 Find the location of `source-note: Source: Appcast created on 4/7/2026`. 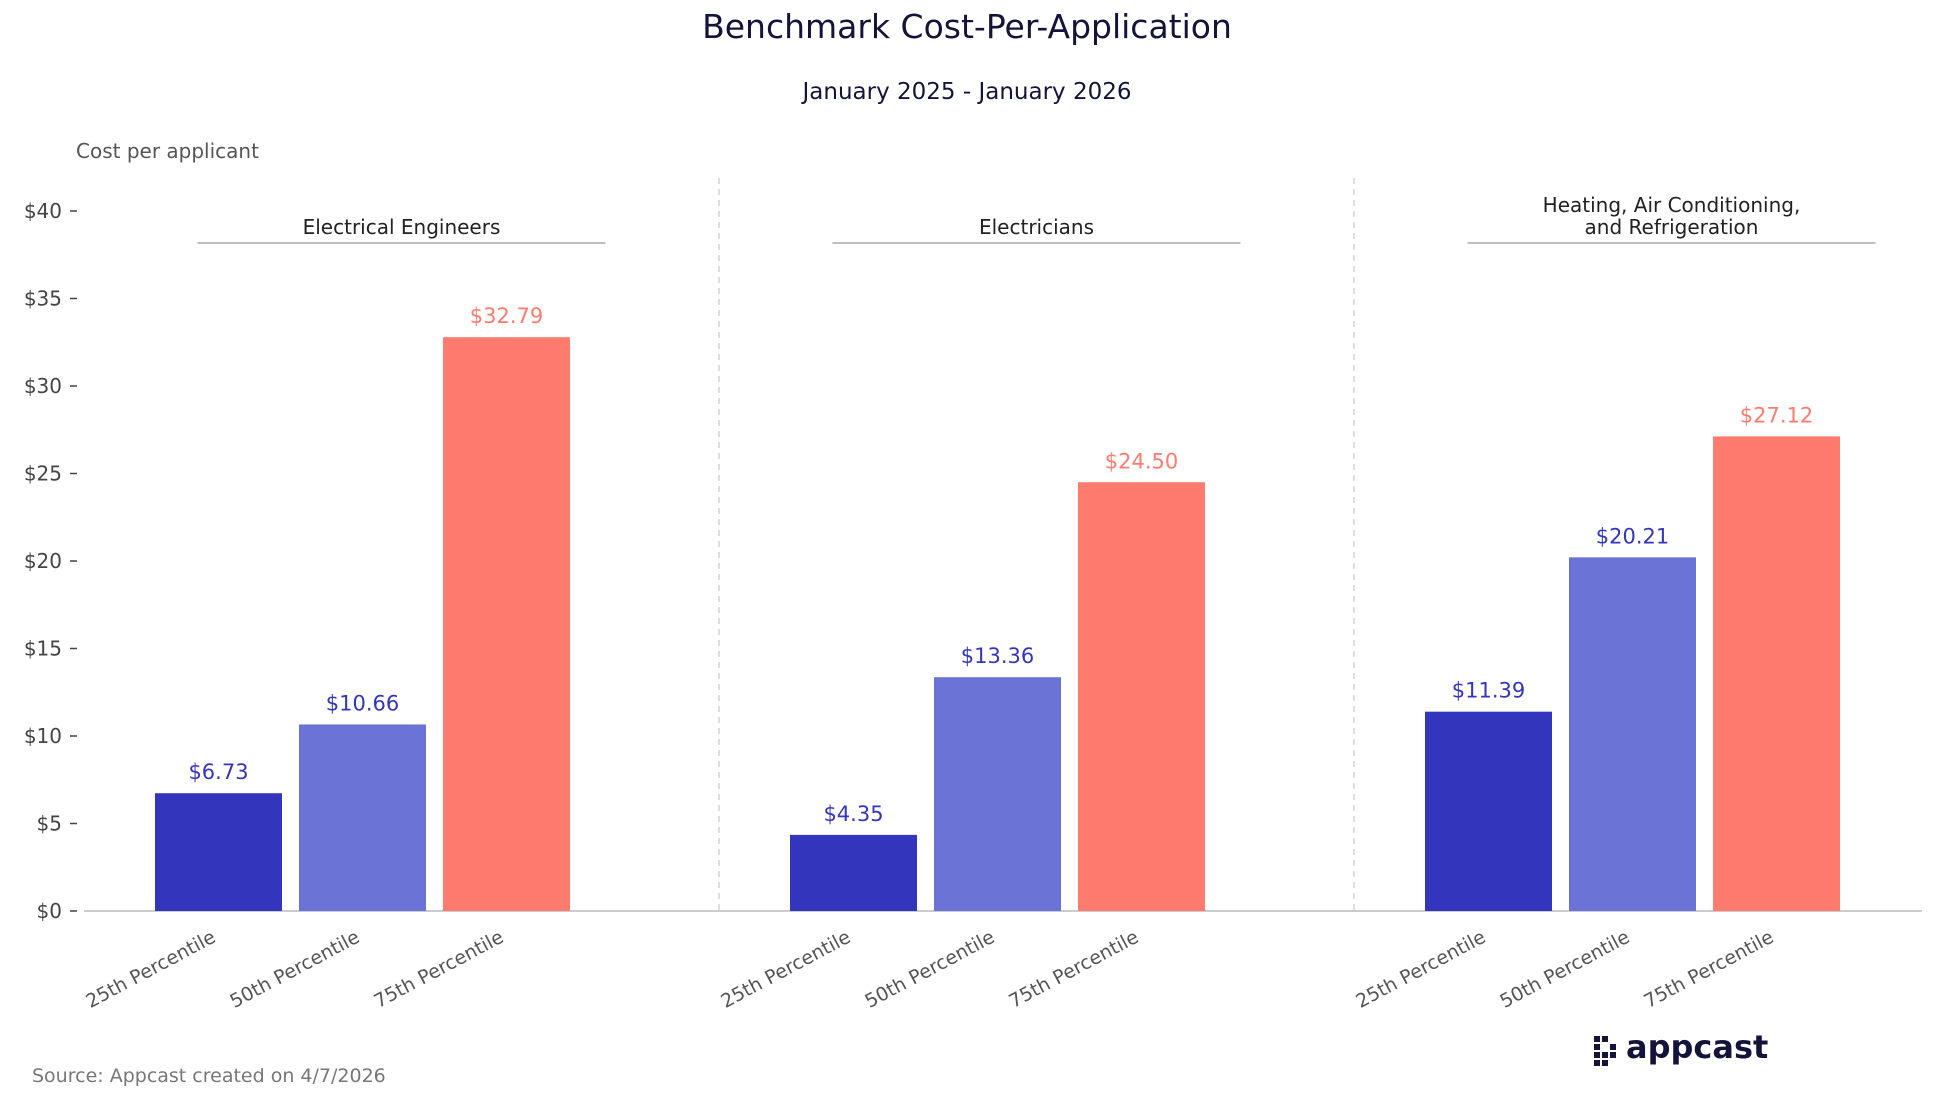

source-note: Source: Appcast created on 4/7/2026 is located at coordinates (209, 1076).